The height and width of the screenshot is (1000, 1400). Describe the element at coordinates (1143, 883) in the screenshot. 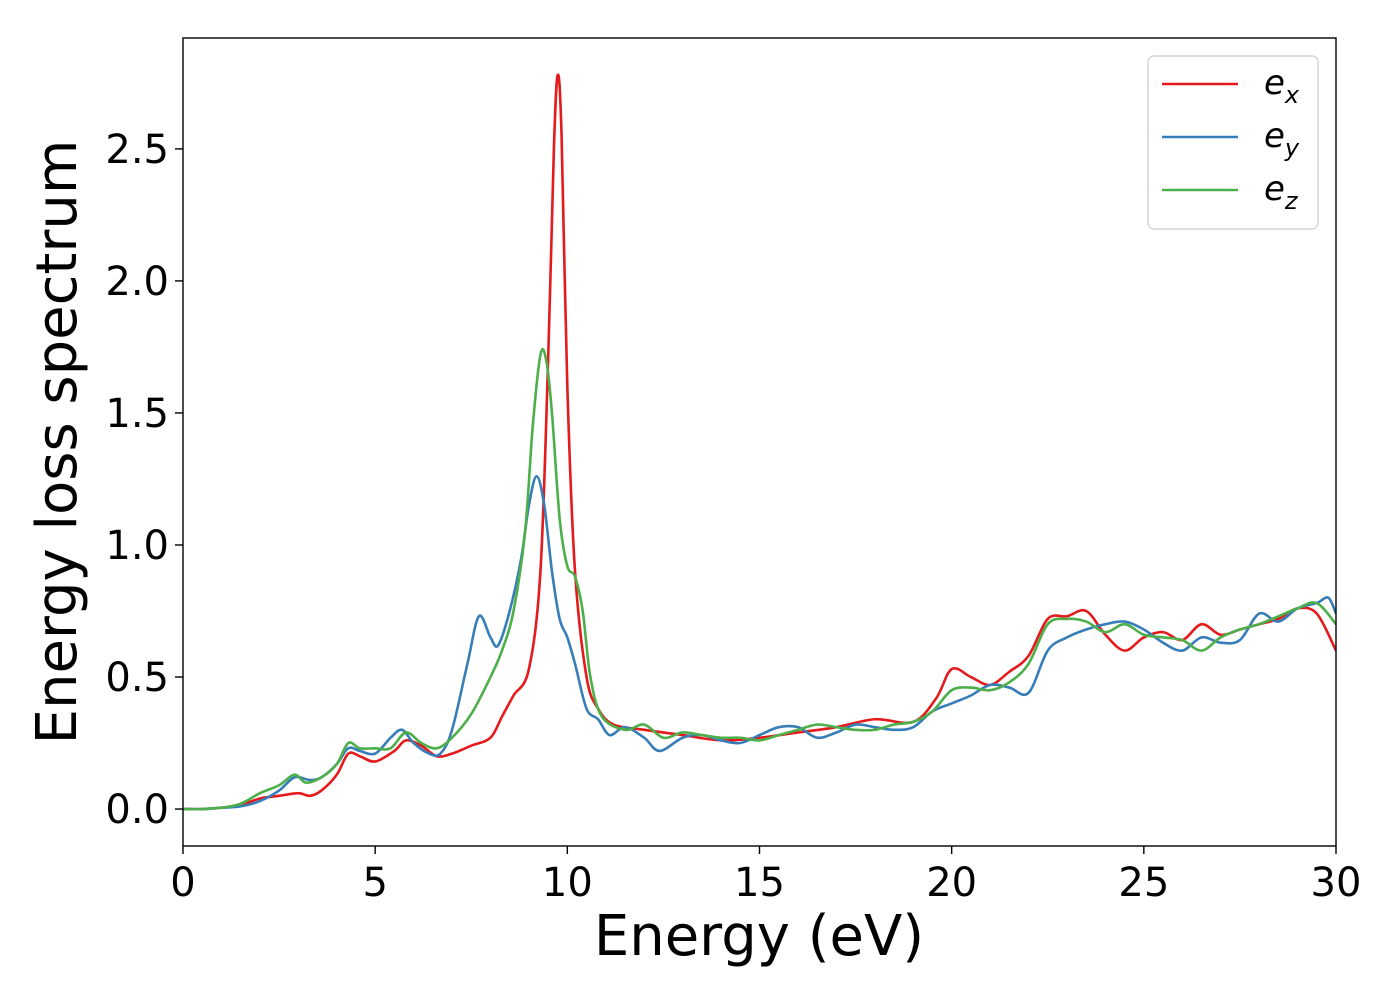

I see `x-tick-label: 25` at that location.